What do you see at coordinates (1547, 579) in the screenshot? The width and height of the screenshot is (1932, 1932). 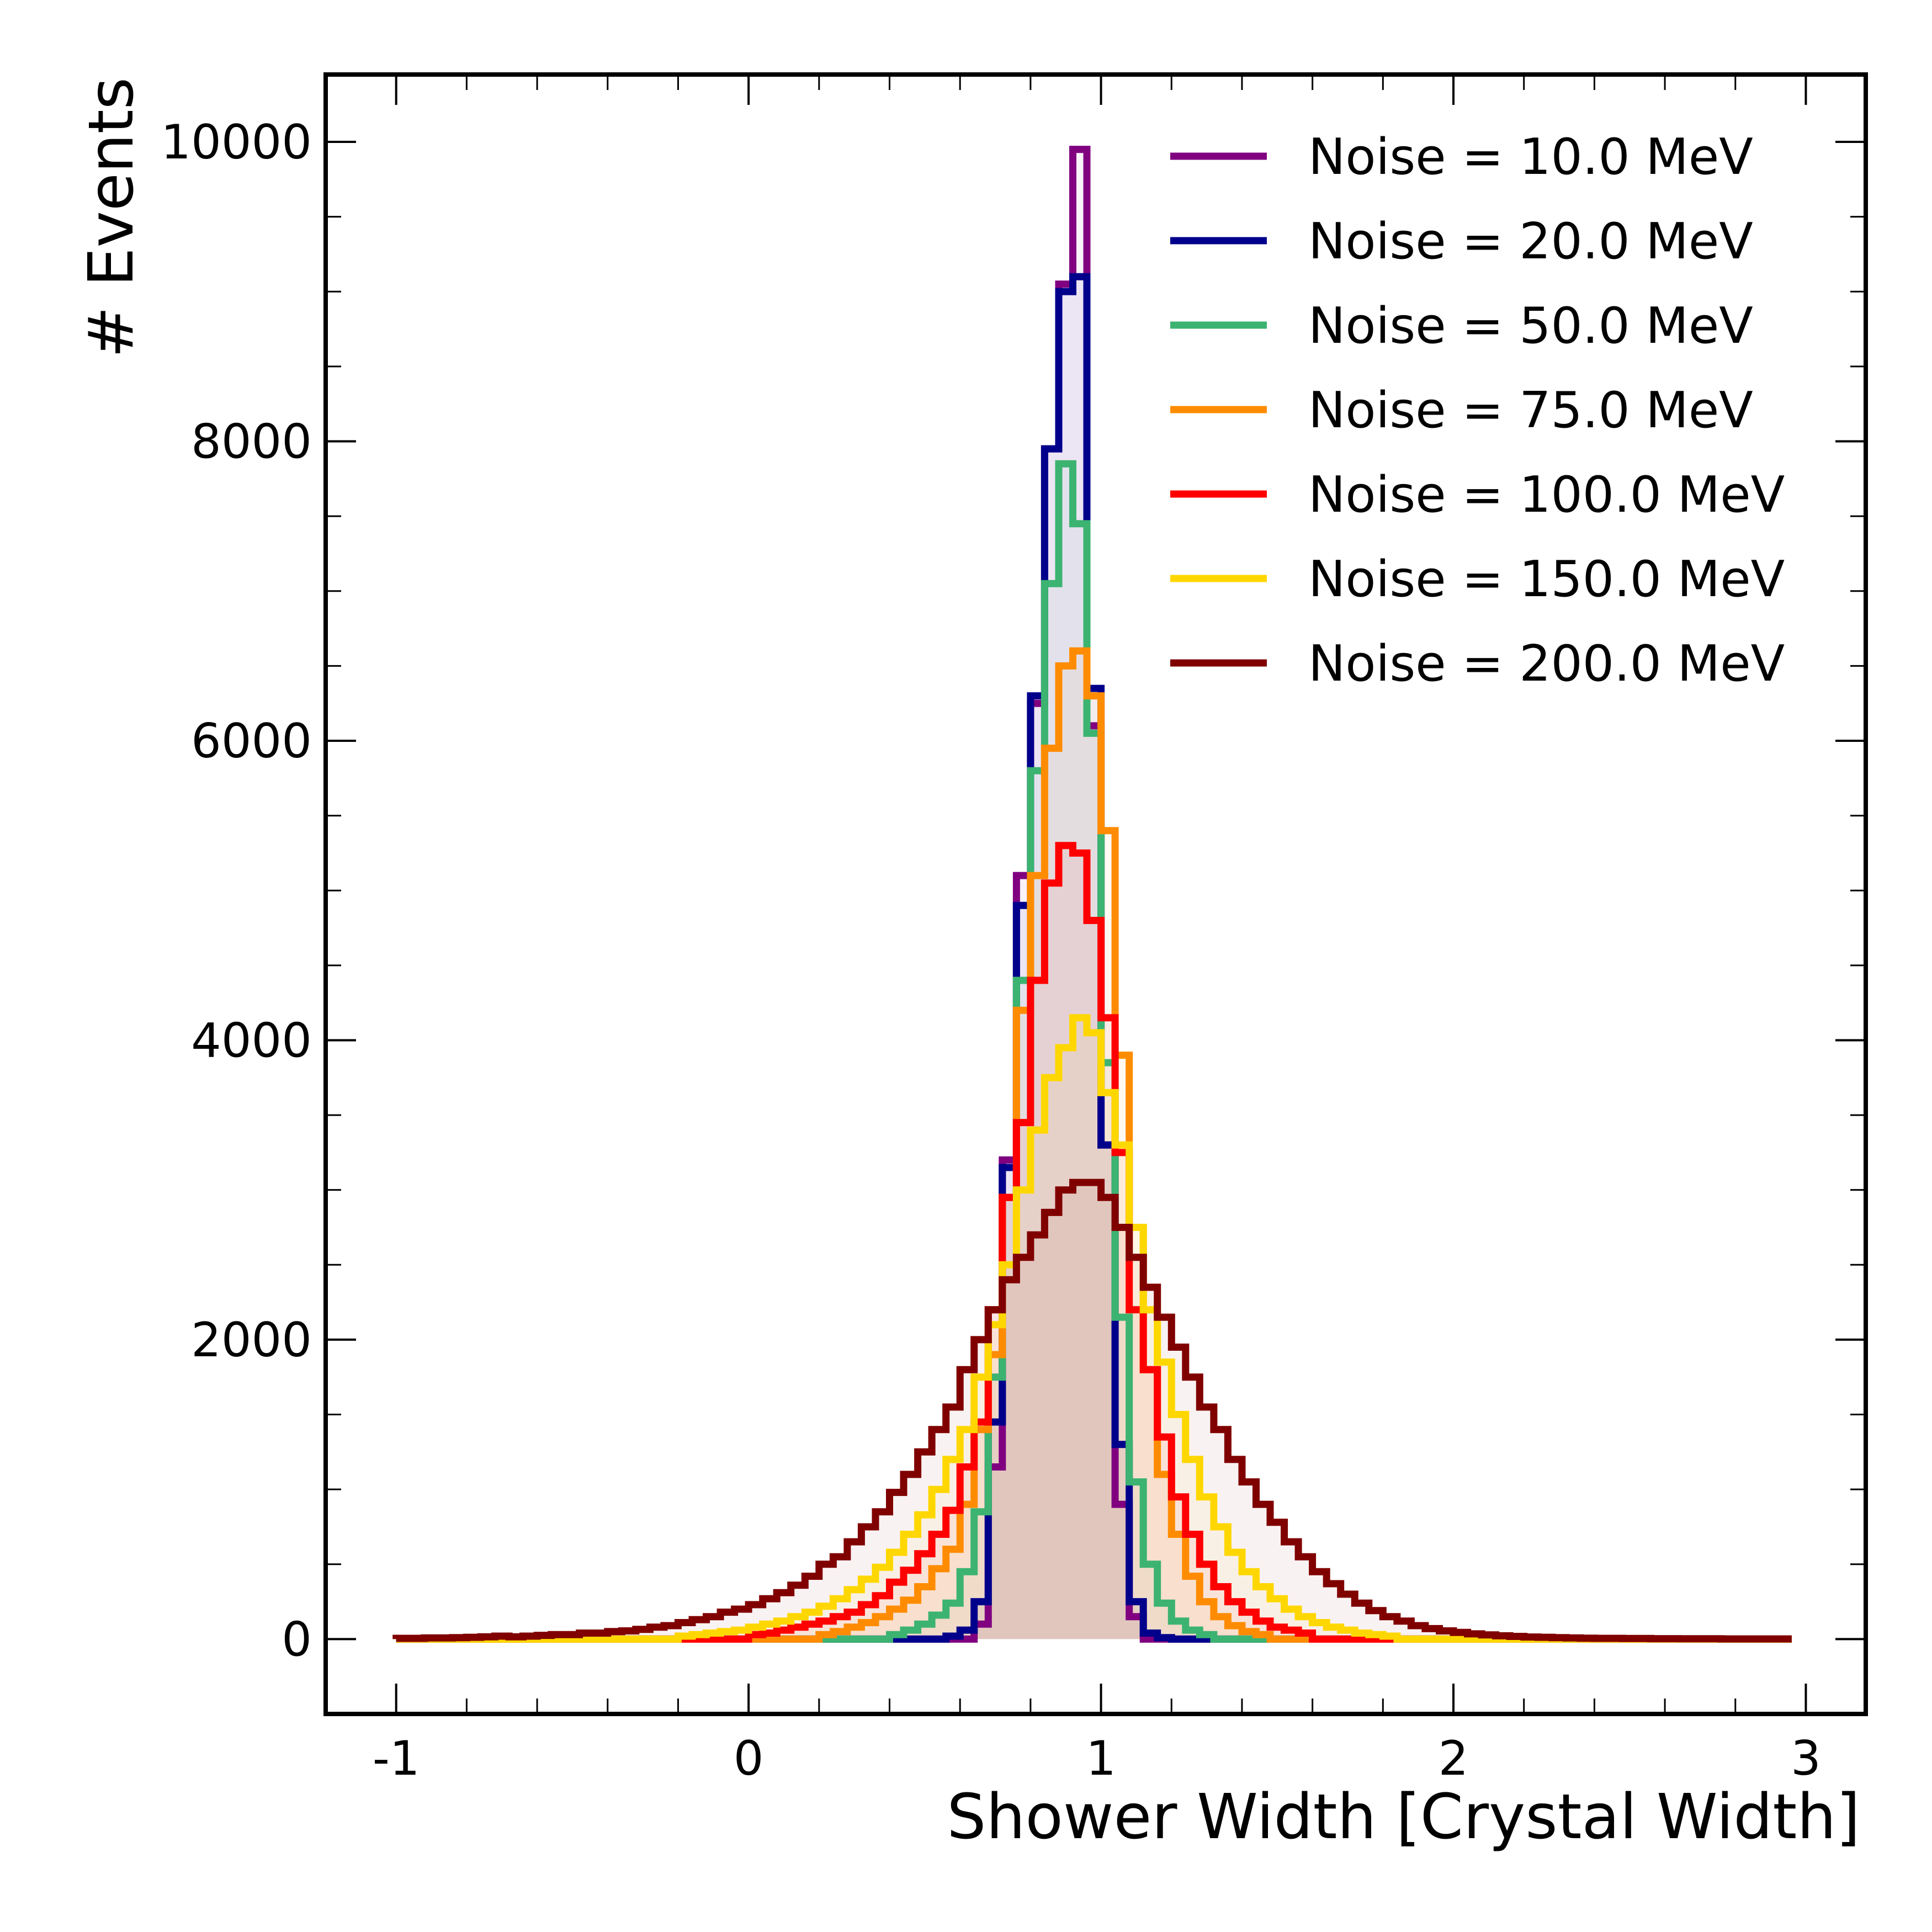 I see `legend-label-5: Noise = 150.0 MeV` at bounding box center [1547, 579].